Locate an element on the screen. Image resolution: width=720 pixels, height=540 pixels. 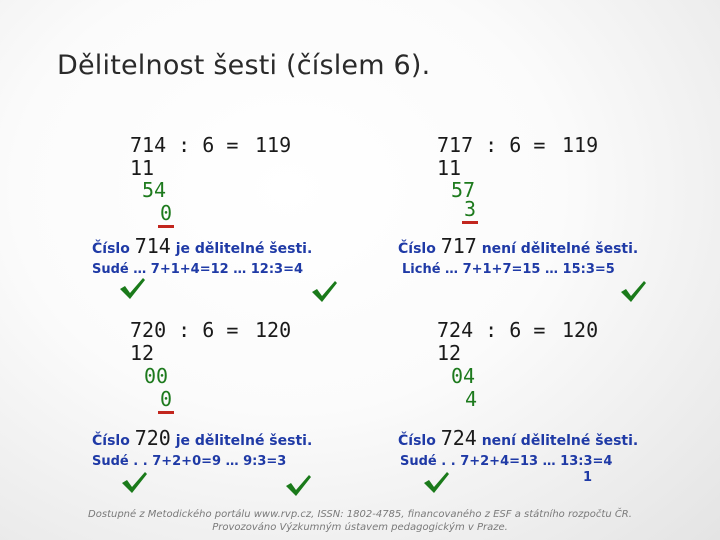
division-step: 57 is located at coordinates (463, 190).